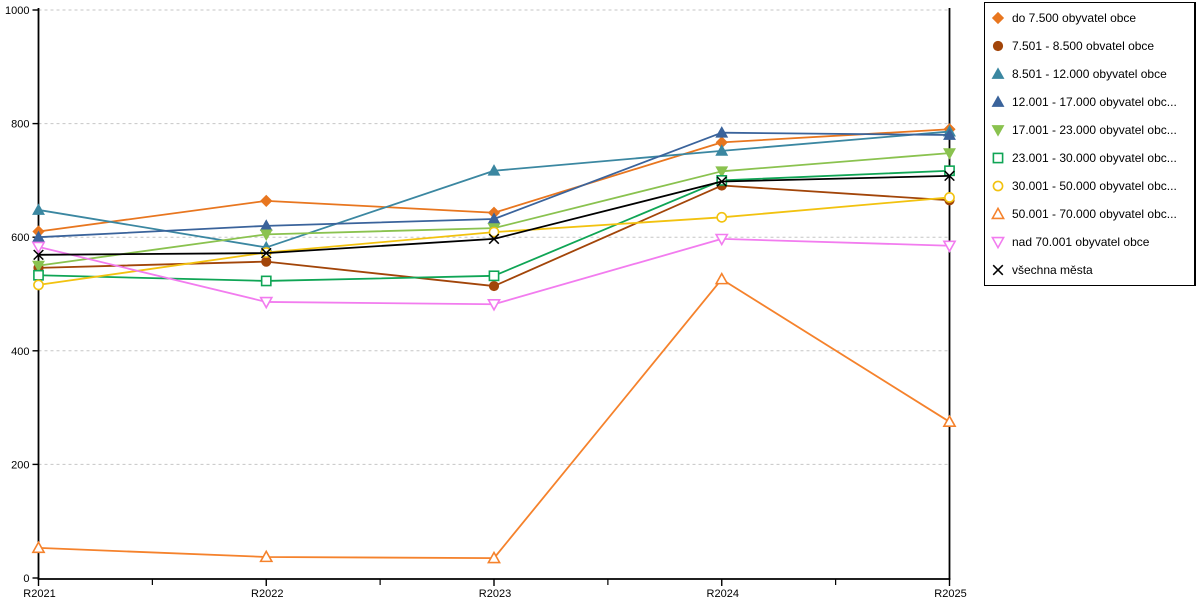 Image resolution: width=1200 pixels, height=600 pixels. I want to click on y-tick-label: 600, so click(20, 238).